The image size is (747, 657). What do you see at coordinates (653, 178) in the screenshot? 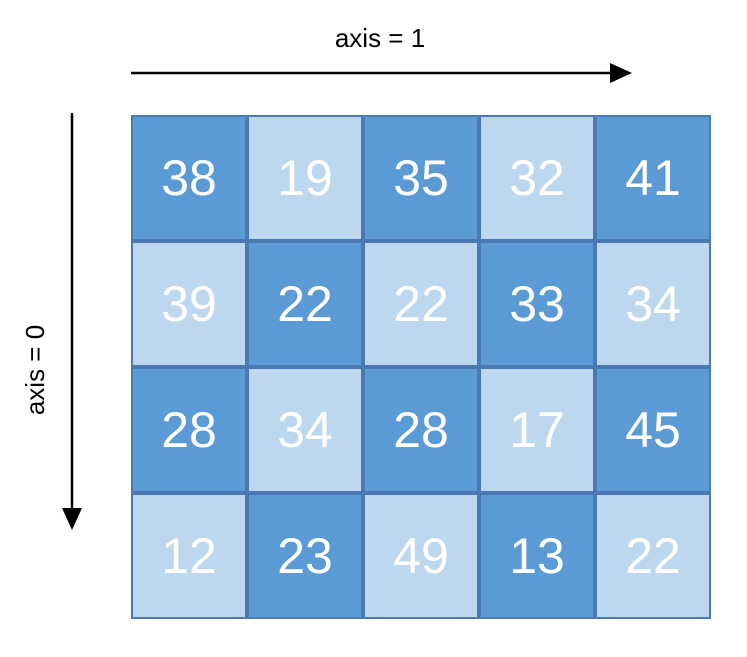
I see `grid-cell-r0-c4: 41` at bounding box center [653, 178].